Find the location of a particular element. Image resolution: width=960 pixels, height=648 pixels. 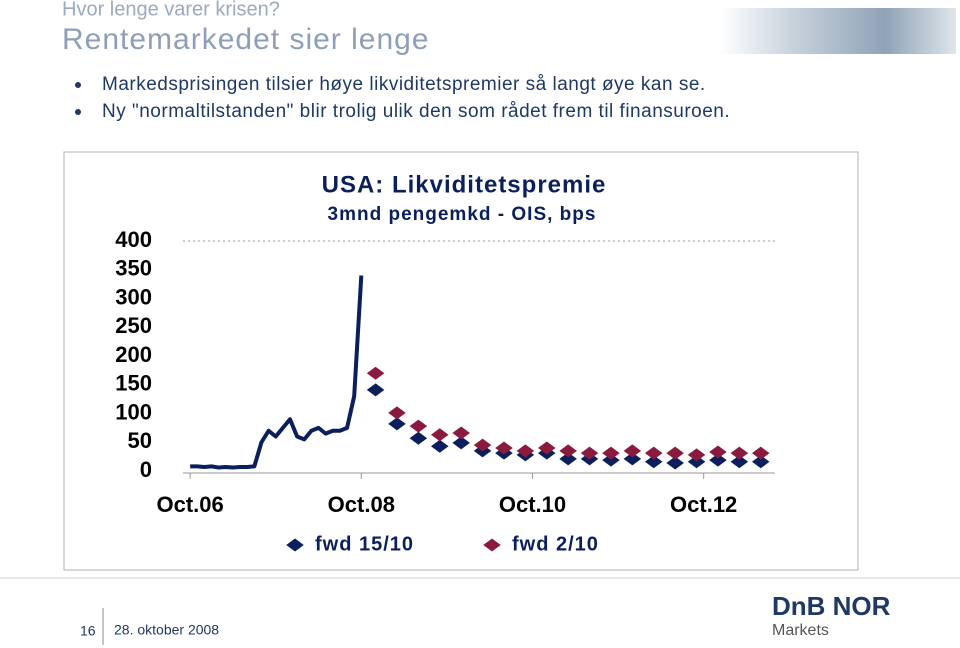

x-tick-label: Oct.12 is located at coordinates (703, 504).